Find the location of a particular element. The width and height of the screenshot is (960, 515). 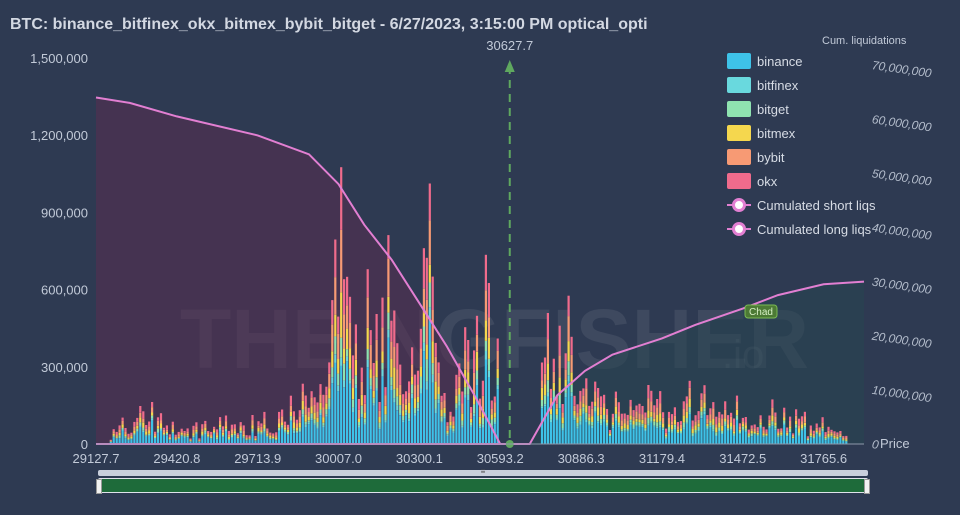

navigator-track is located at coordinates (483, 473).